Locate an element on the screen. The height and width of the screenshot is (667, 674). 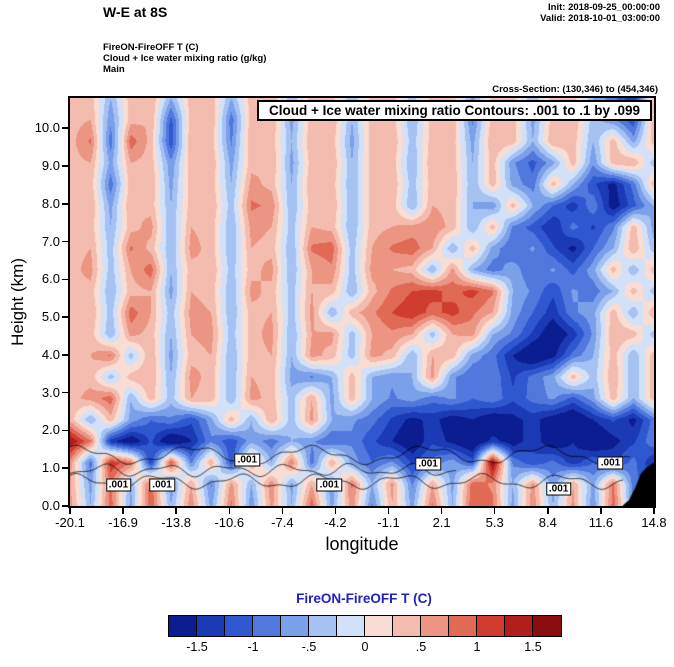
diff-field-label: FireON-FireOFF T (C) is located at coordinates (151, 47).